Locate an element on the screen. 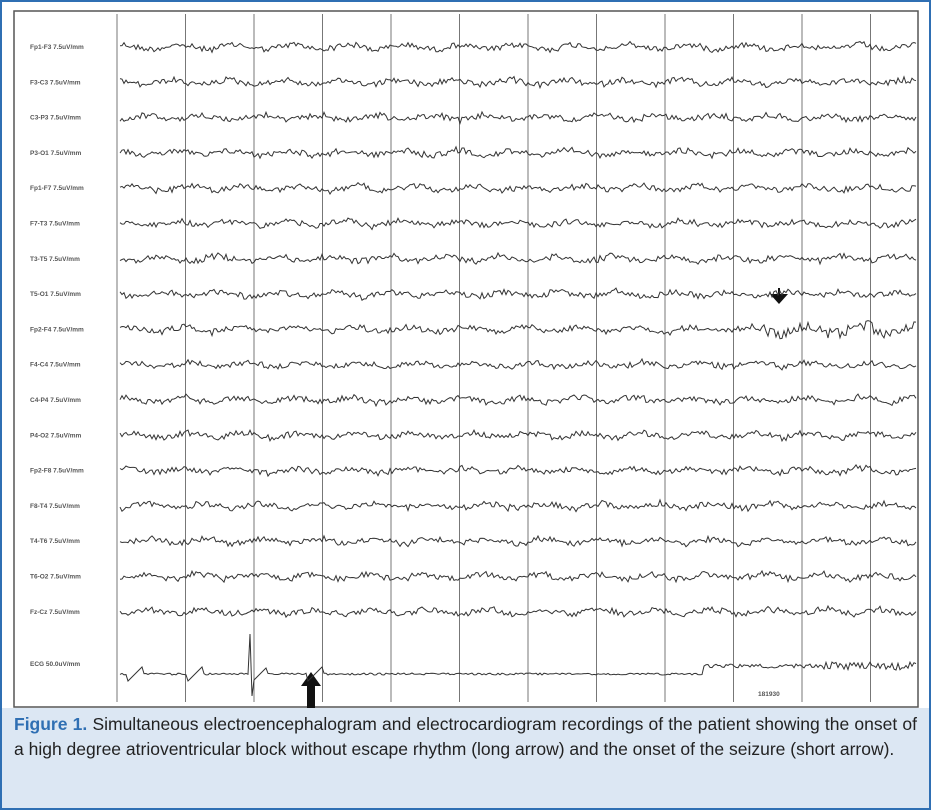 Image resolution: width=931 pixels, height=810 pixels. channel-label: ECG 50.0uV/mm is located at coordinates (55, 664).